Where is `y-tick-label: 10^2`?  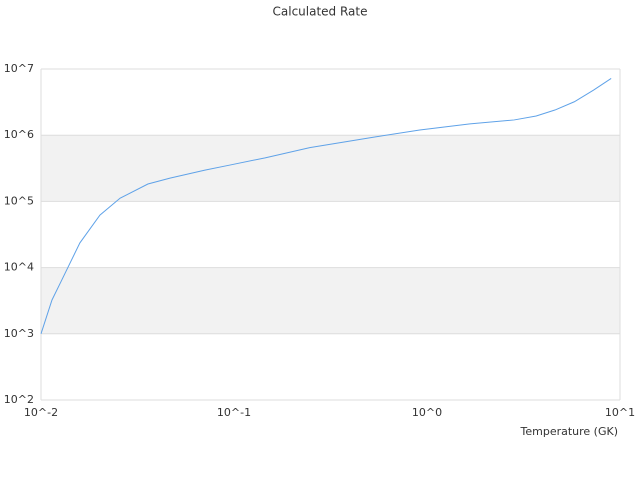
y-tick-label: 10^2 is located at coordinates (19, 399).